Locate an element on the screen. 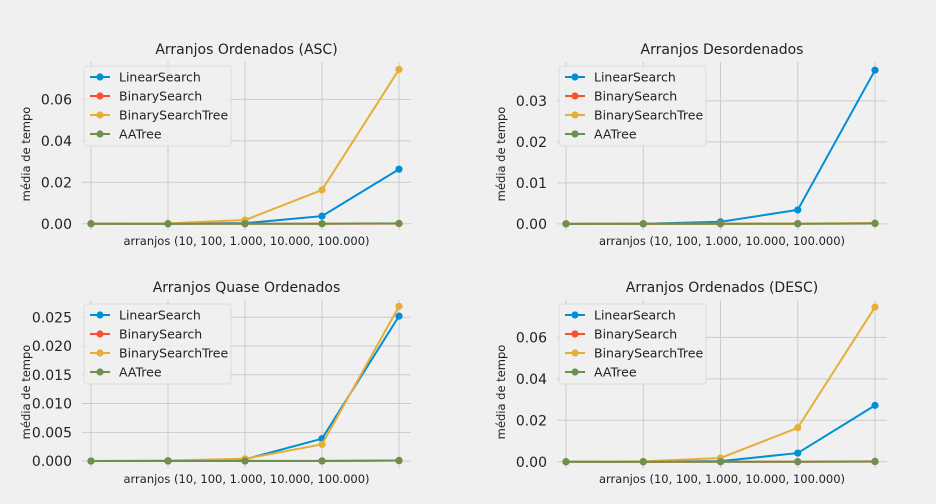  y-tick-label: 0.025 is located at coordinates (52, 318).